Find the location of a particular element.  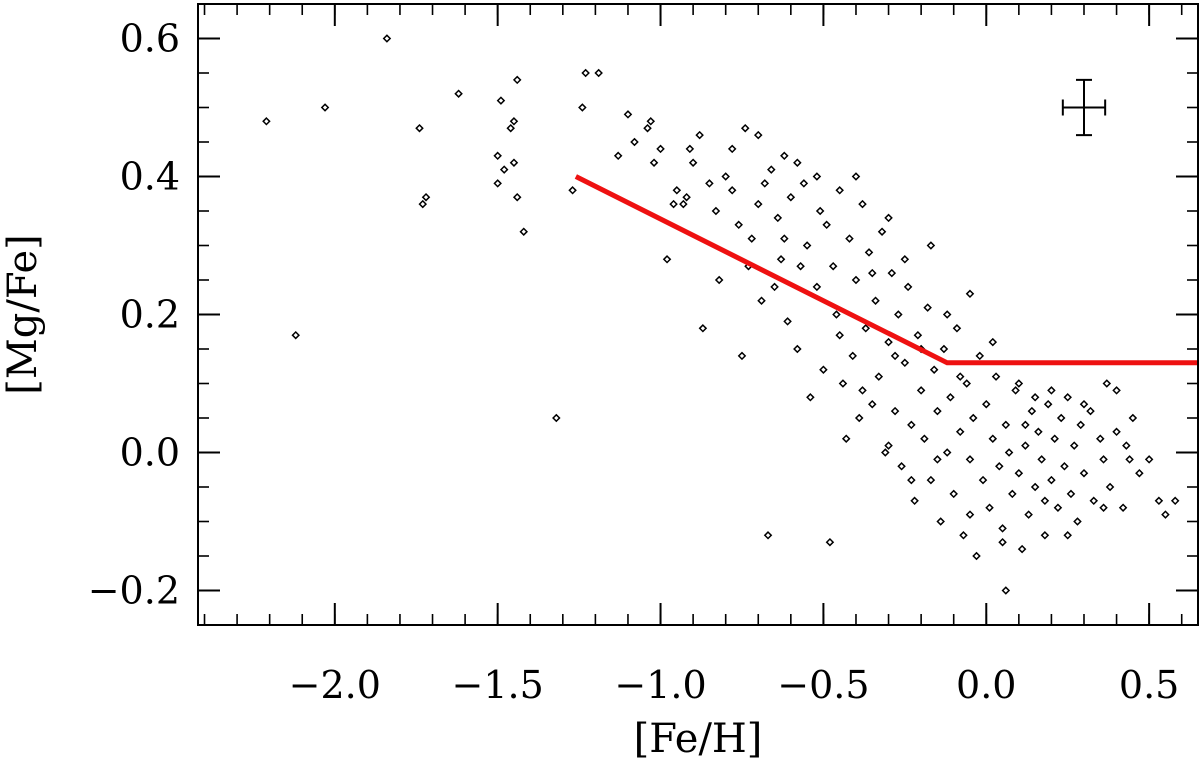

x-tick-label: −2.0 is located at coordinates (335, 685).